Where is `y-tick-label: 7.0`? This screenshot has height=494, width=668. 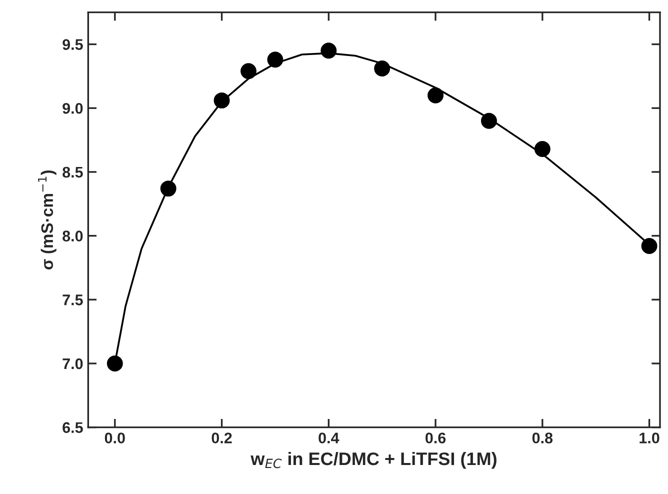
y-tick-label: 7.0 is located at coordinates (72, 364).